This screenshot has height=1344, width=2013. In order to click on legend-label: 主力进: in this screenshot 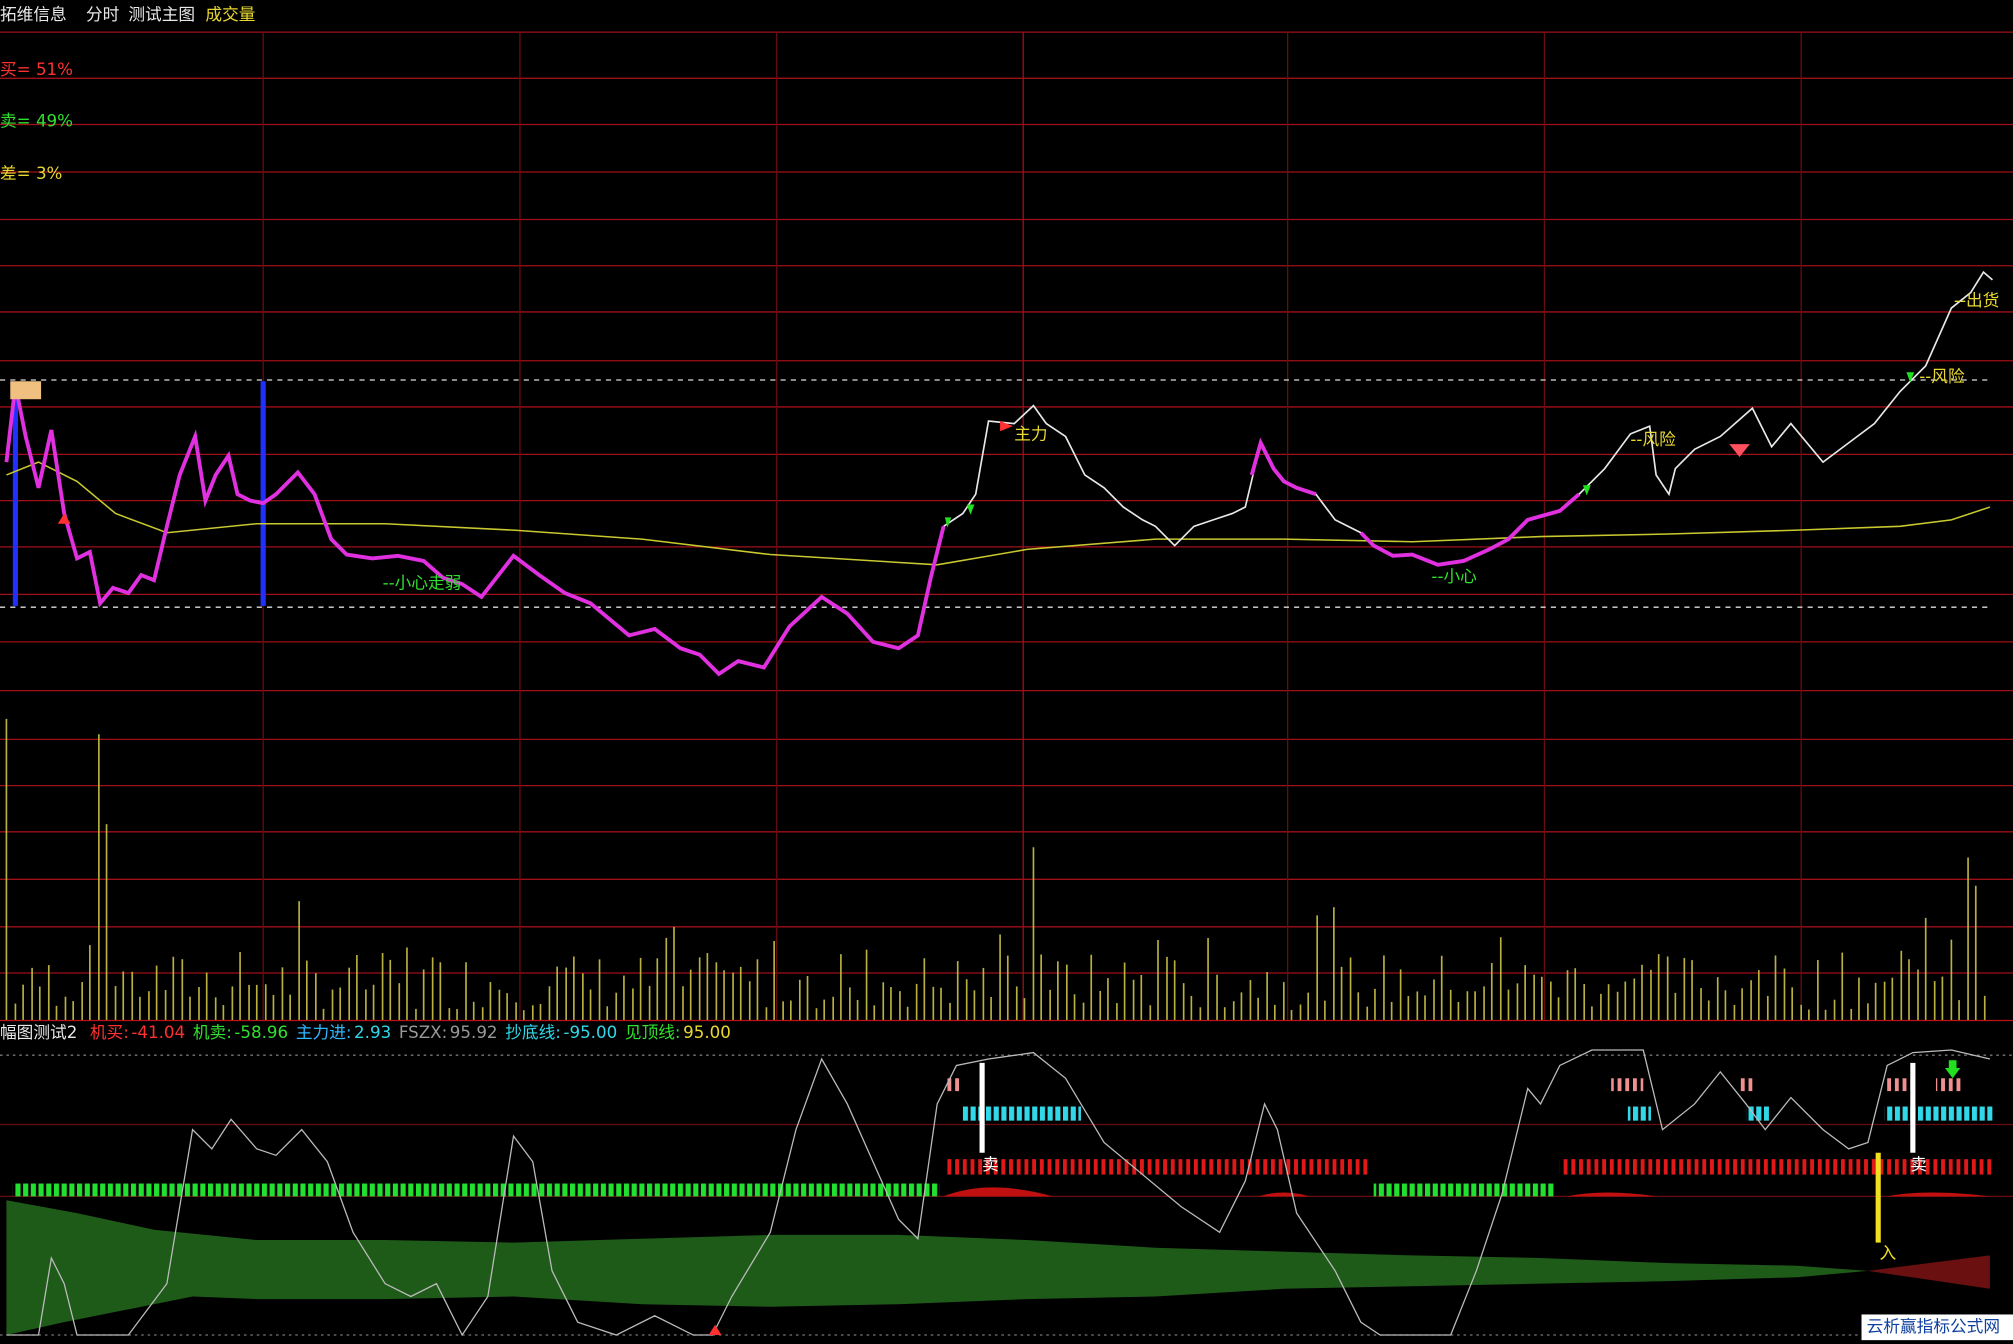, I will do `click(324, 1032)`.